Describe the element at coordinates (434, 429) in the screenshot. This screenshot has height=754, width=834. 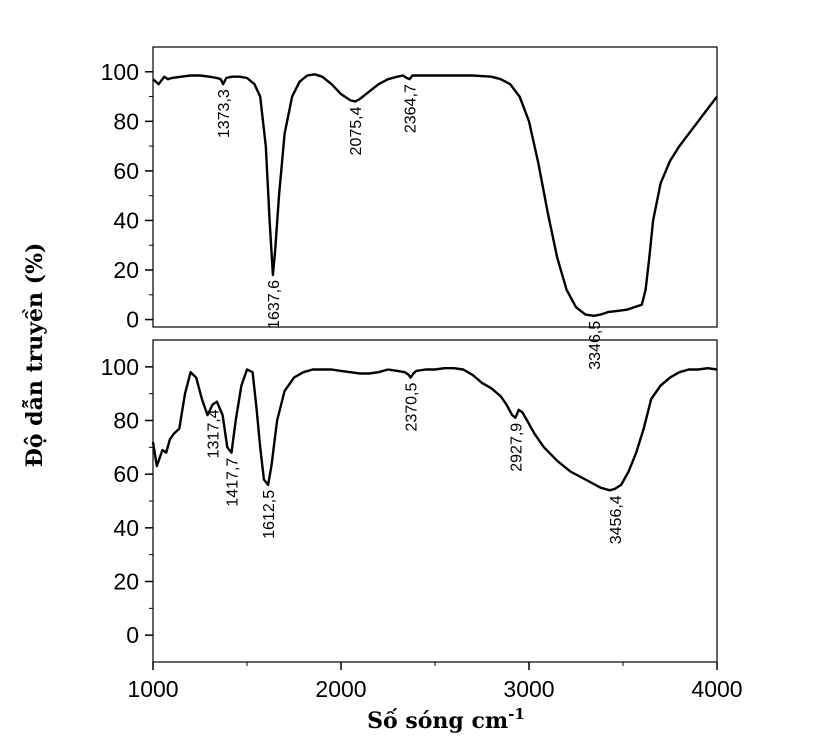
I see `bottom-spectrum-line` at that location.